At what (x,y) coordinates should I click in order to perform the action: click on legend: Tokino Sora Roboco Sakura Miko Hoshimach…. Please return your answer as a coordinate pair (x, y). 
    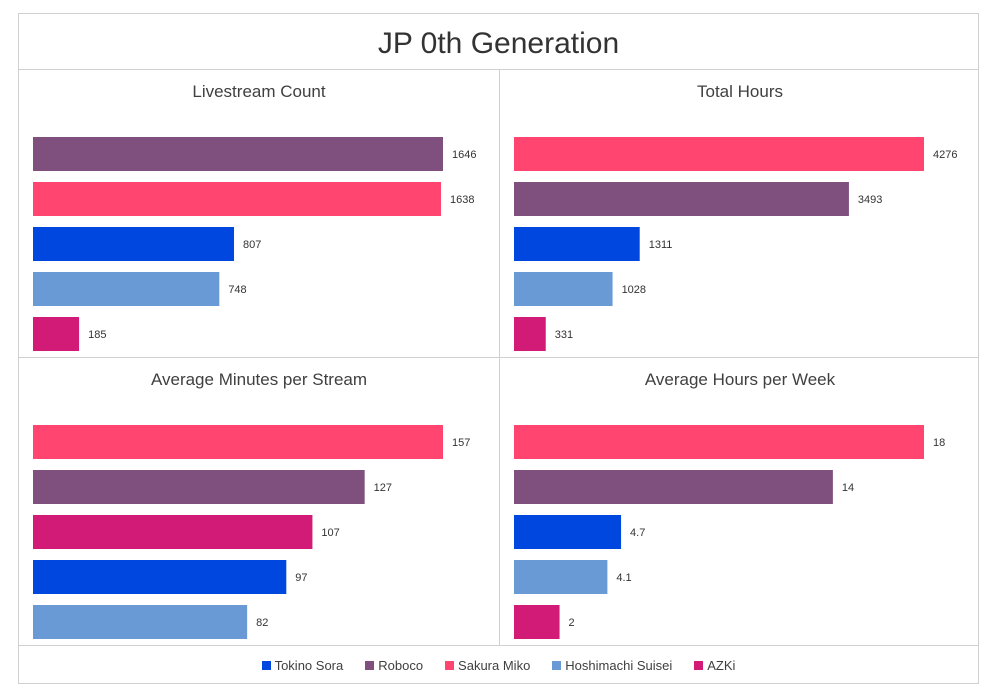
    Looking at the image, I should click on (498, 665).